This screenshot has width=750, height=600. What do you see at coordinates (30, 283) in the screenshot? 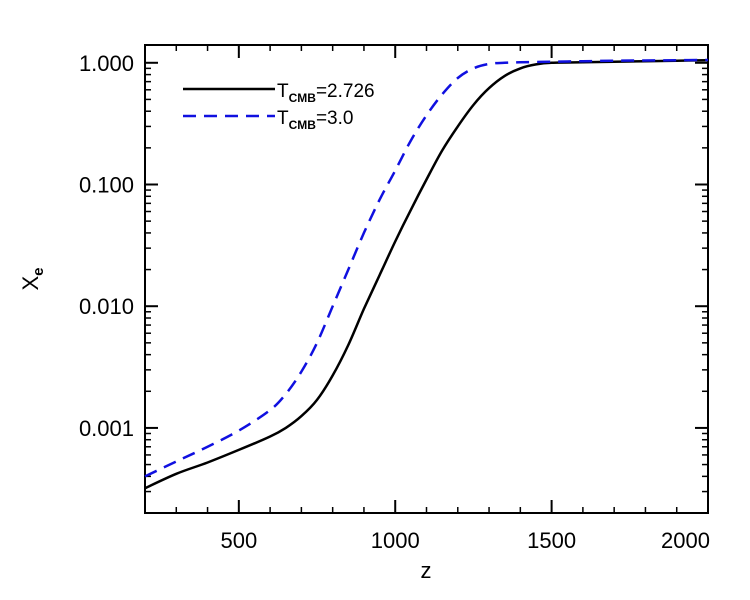
I see `y-axis-label-main: X` at bounding box center [30, 283].